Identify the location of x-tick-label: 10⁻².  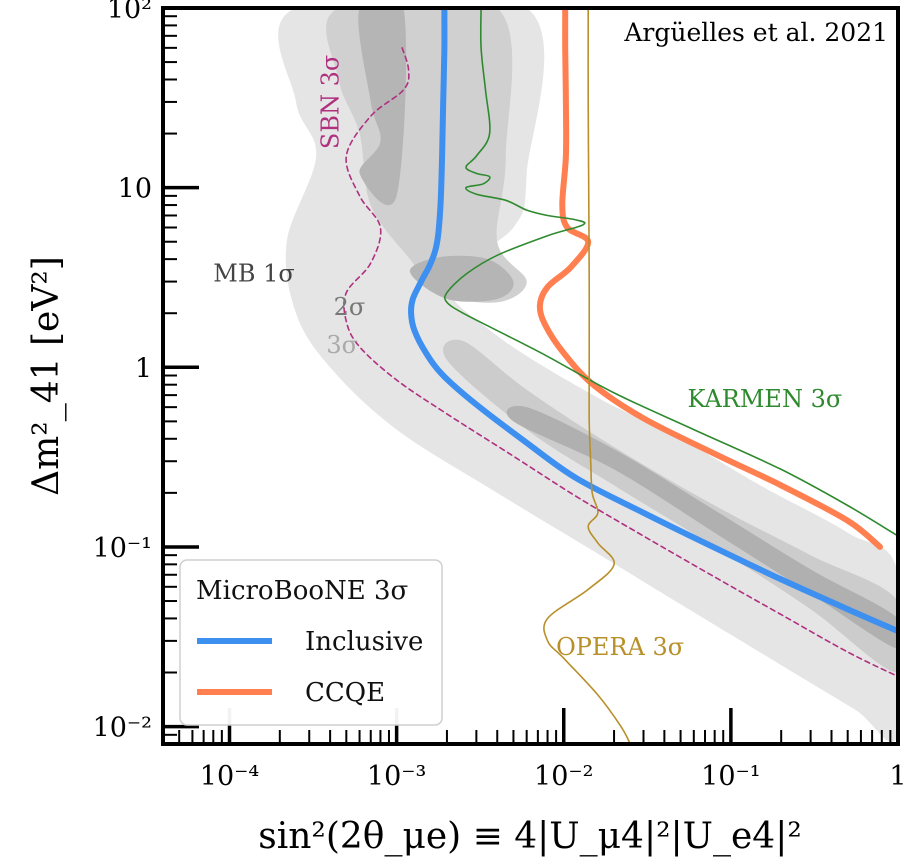
(563, 776).